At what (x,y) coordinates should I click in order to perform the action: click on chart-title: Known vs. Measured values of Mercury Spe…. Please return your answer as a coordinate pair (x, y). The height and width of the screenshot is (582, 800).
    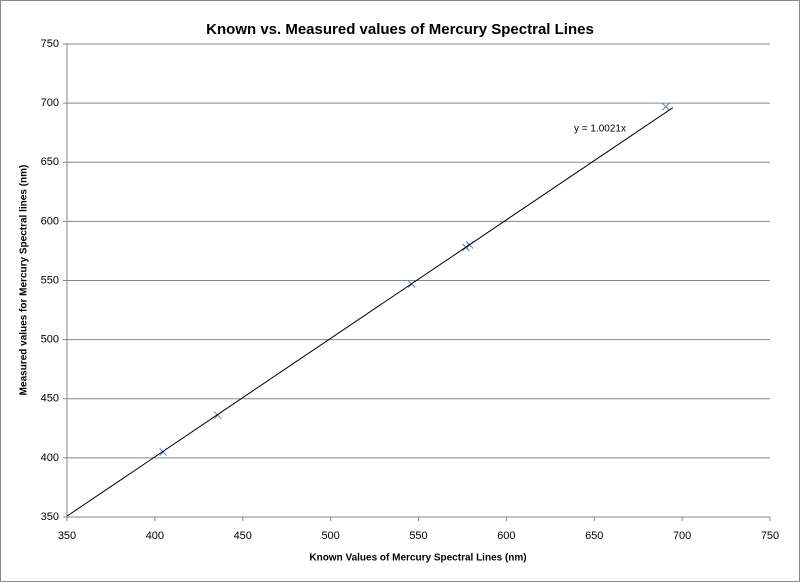
    Looking at the image, I should click on (400, 29).